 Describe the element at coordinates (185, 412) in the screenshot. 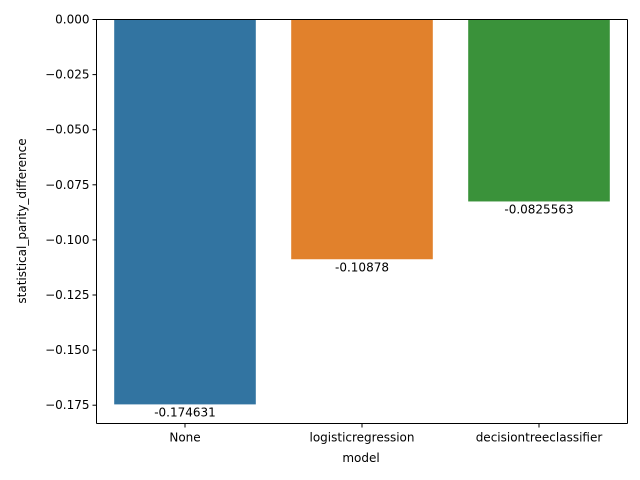

I see `value-label-0: -0.174631` at that location.